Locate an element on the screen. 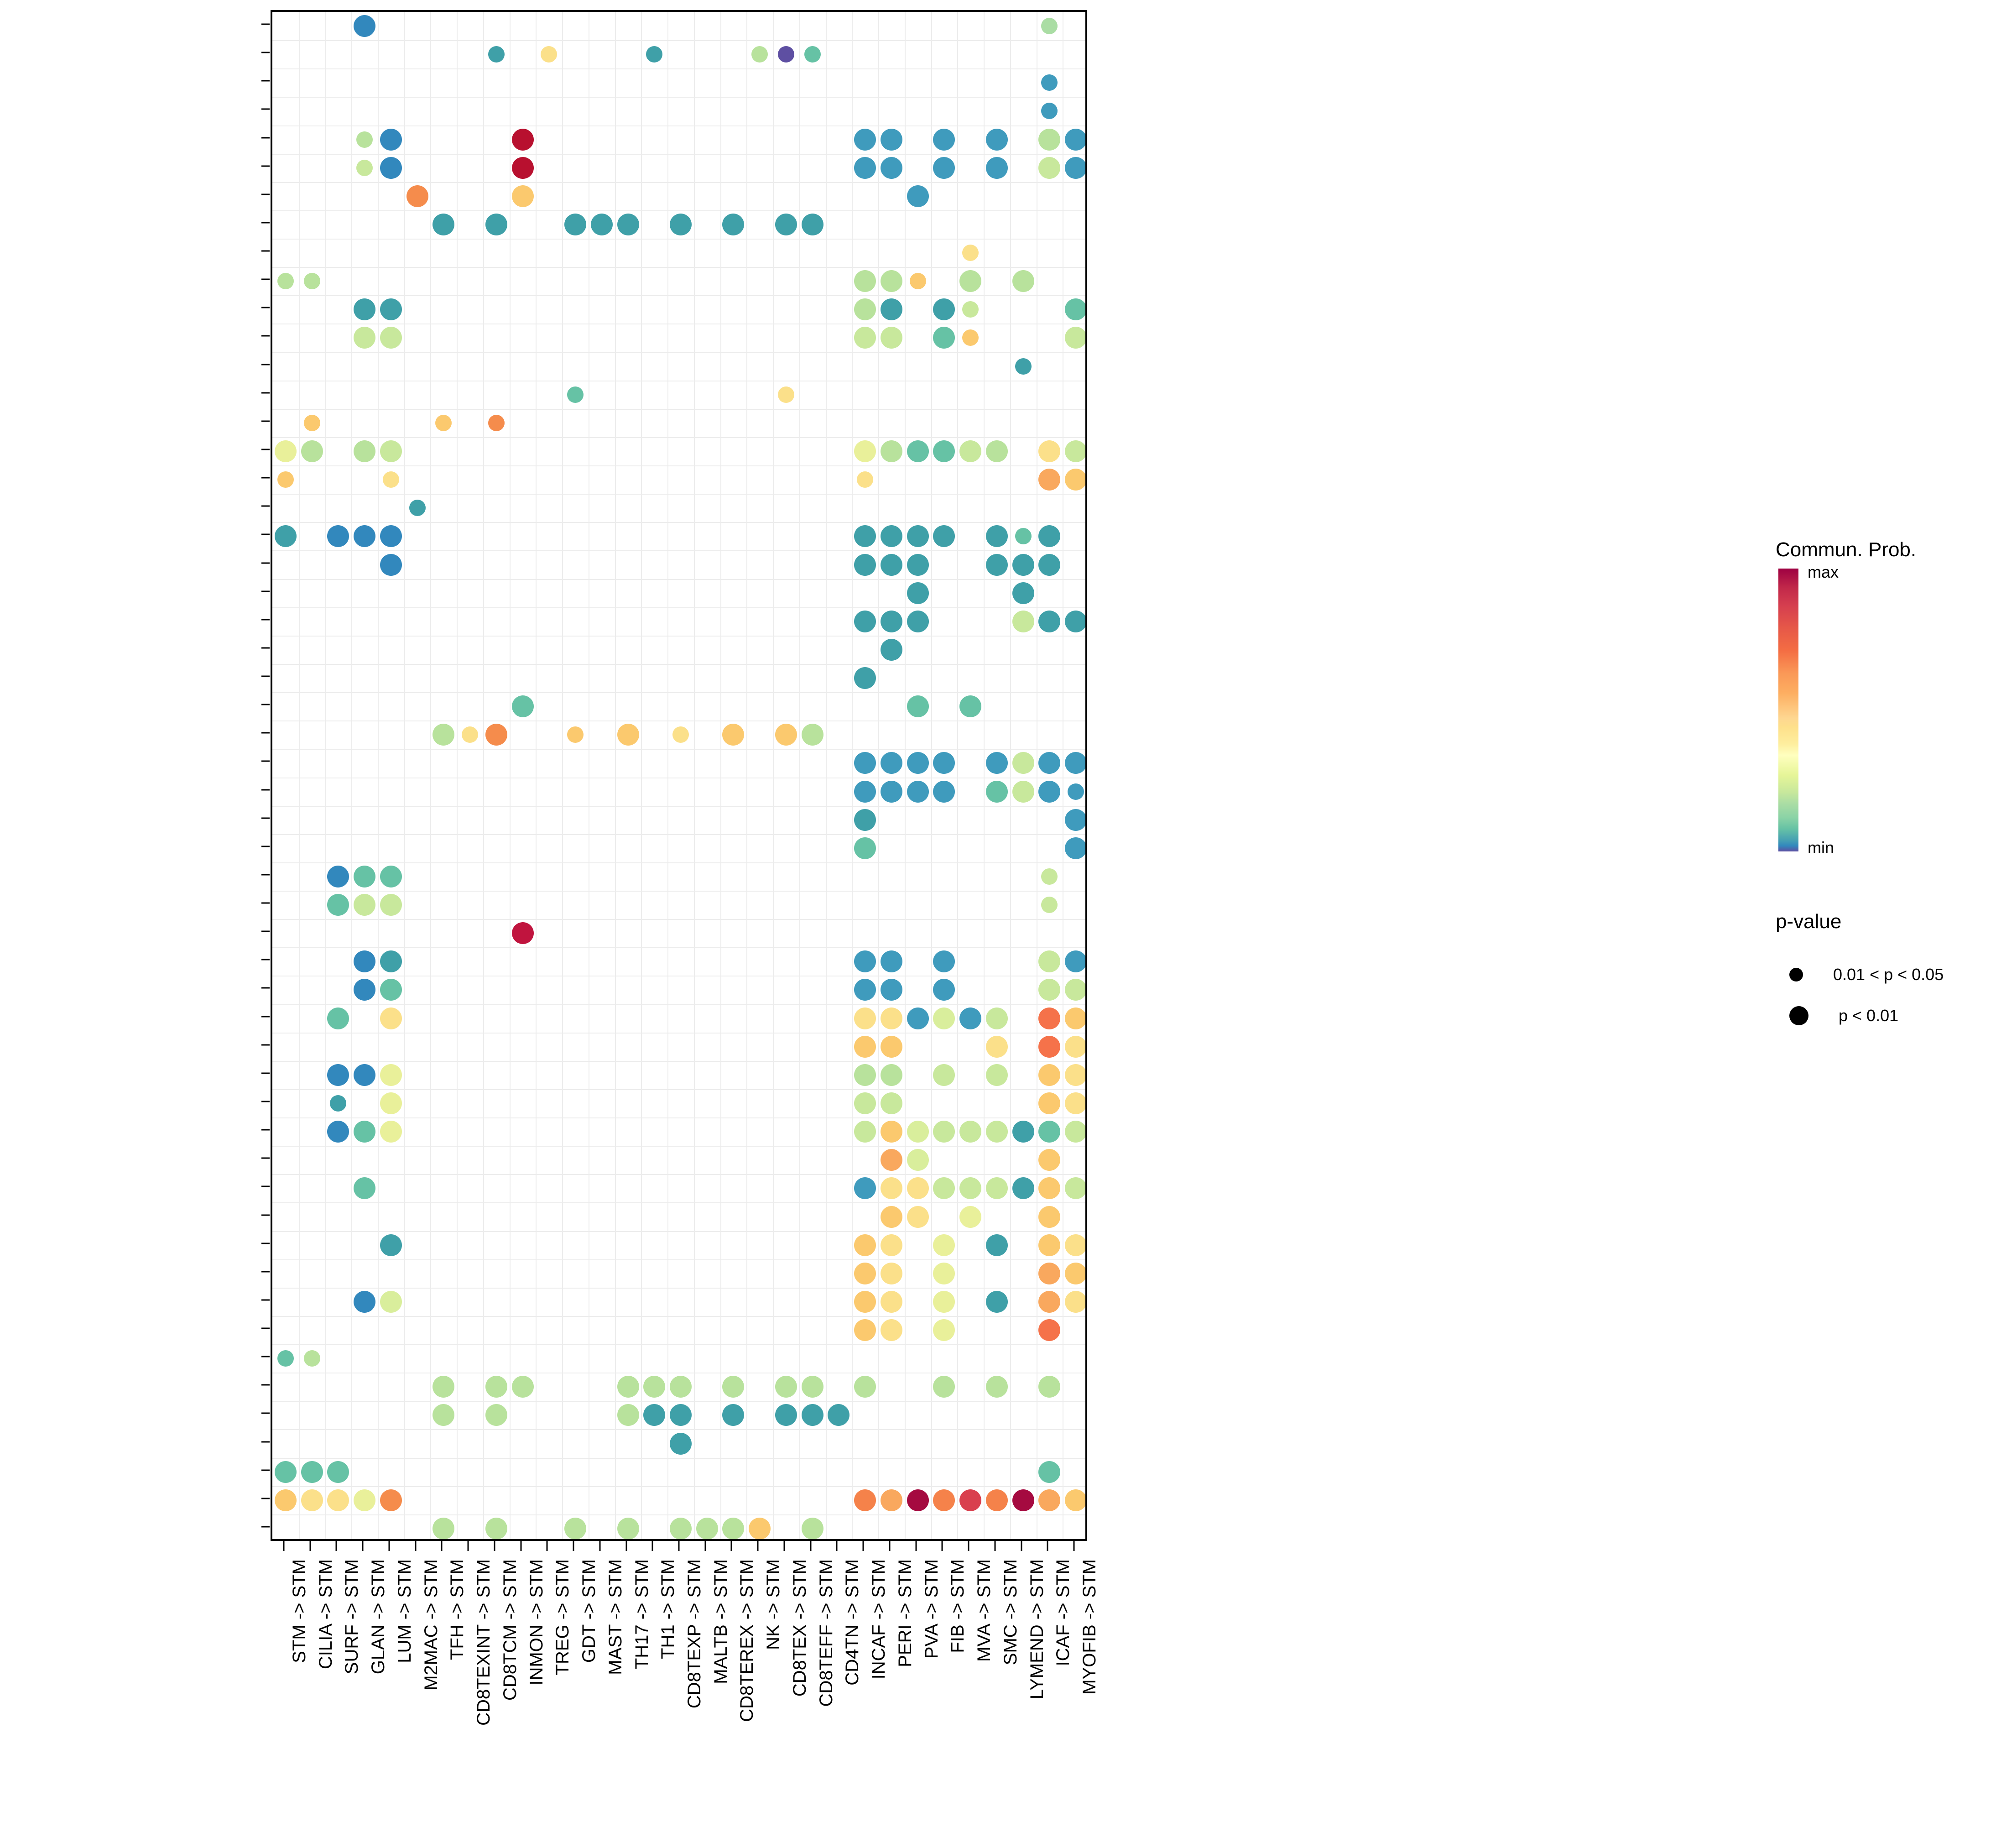 The width and height of the screenshot is (1996, 1848). x-axis-tick-label: MYOFIB -> STM is located at coordinates (1089, 1627).